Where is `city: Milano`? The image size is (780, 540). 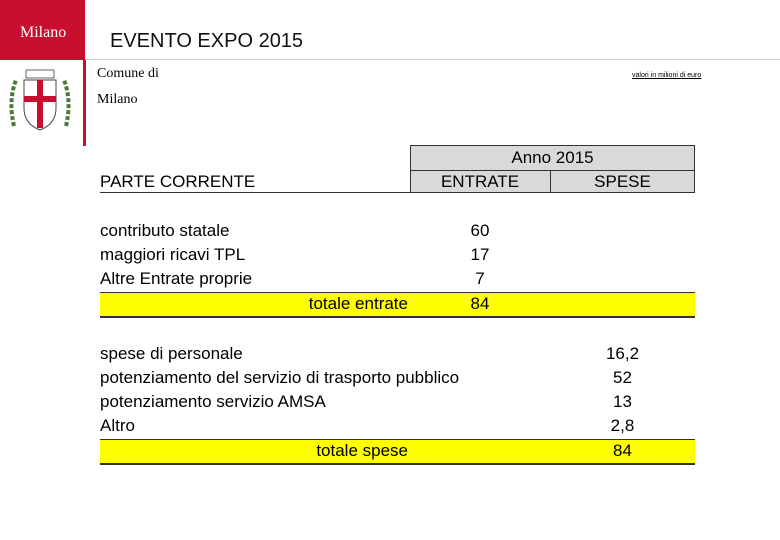
city: Milano is located at coordinates (43, 32).